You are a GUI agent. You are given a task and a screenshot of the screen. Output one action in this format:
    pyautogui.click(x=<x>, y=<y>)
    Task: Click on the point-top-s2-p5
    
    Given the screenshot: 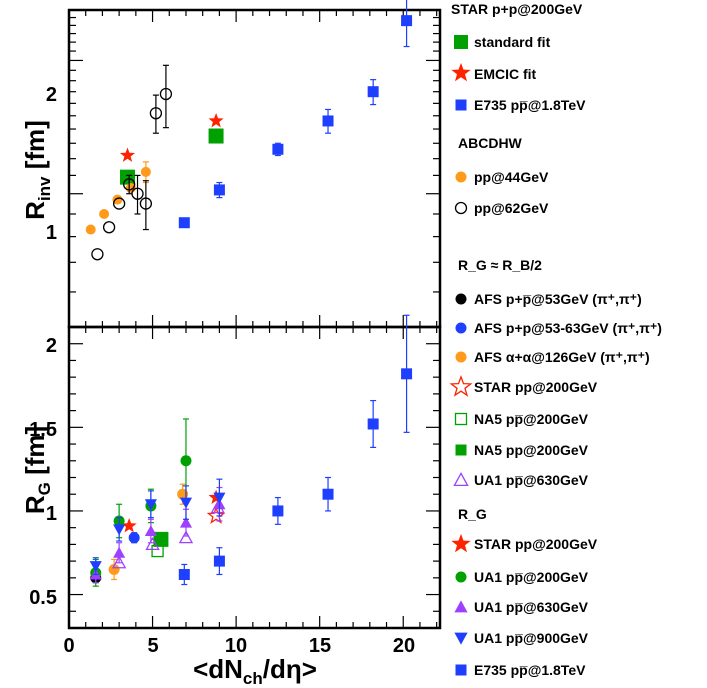 What is the action you would take?
    pyautogui.click(x=407, y=21)
    